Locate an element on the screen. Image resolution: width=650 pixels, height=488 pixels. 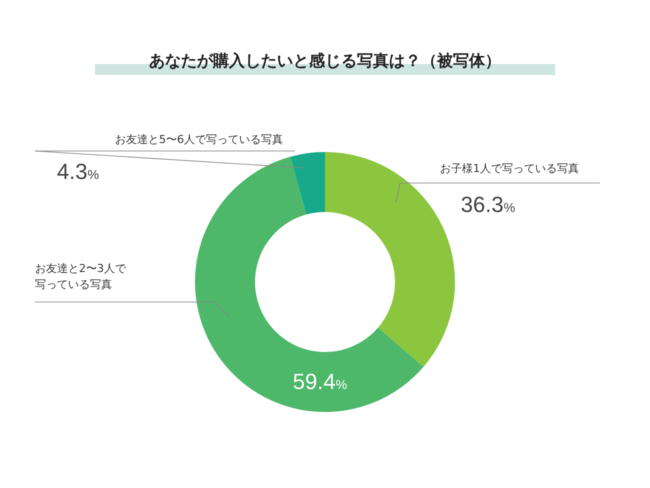
chart-title: あなたが購入したいと感じる写真は？（被写体） is located at coordinates (325, 60).